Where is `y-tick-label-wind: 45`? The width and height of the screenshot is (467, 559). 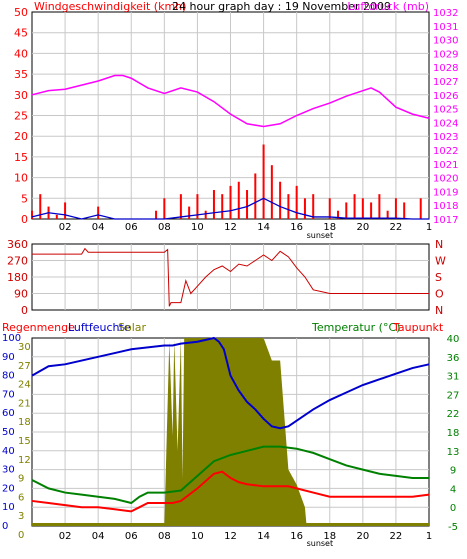 y-tick-label-wind: 45 is located at coordinates (21, 33).